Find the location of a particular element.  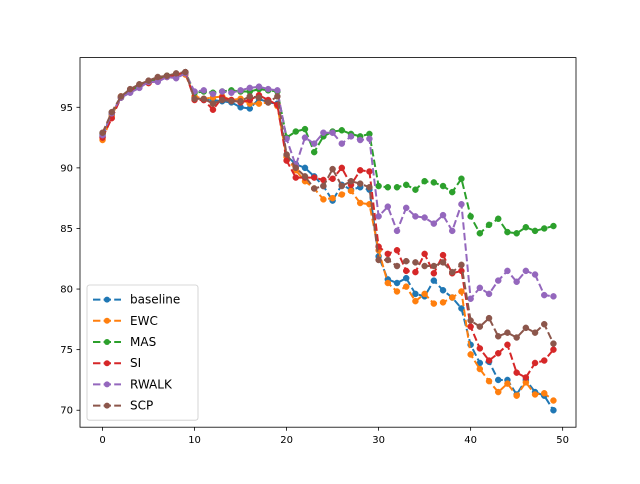

legend-label: SI is located at coordinates (135, 363).